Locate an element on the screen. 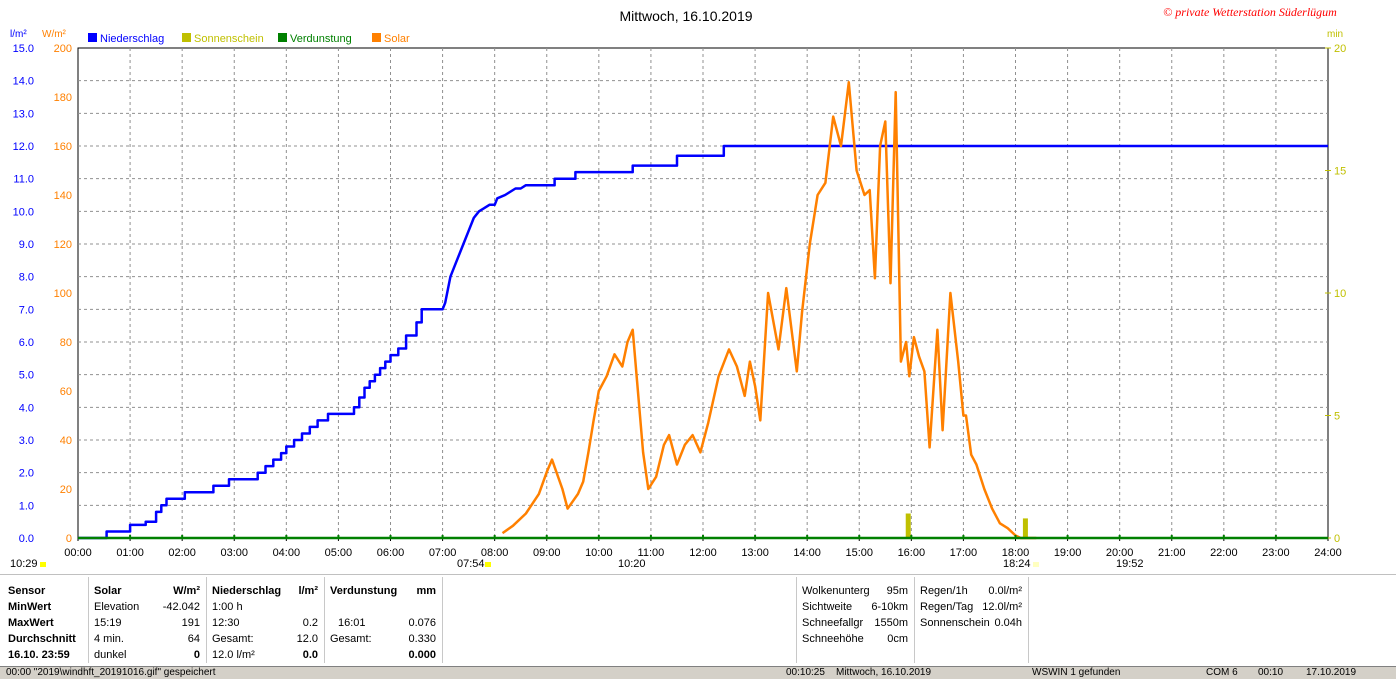  regen-tag-row: Regen/Tag 12.0l/m² is located at coordinates (971, 607).